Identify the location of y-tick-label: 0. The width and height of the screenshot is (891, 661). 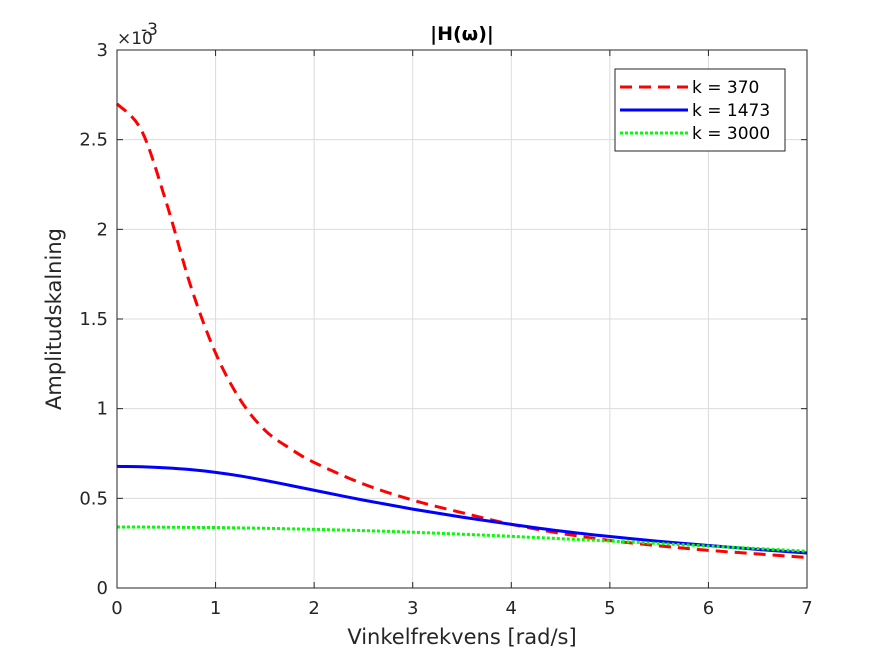
(102, 588).